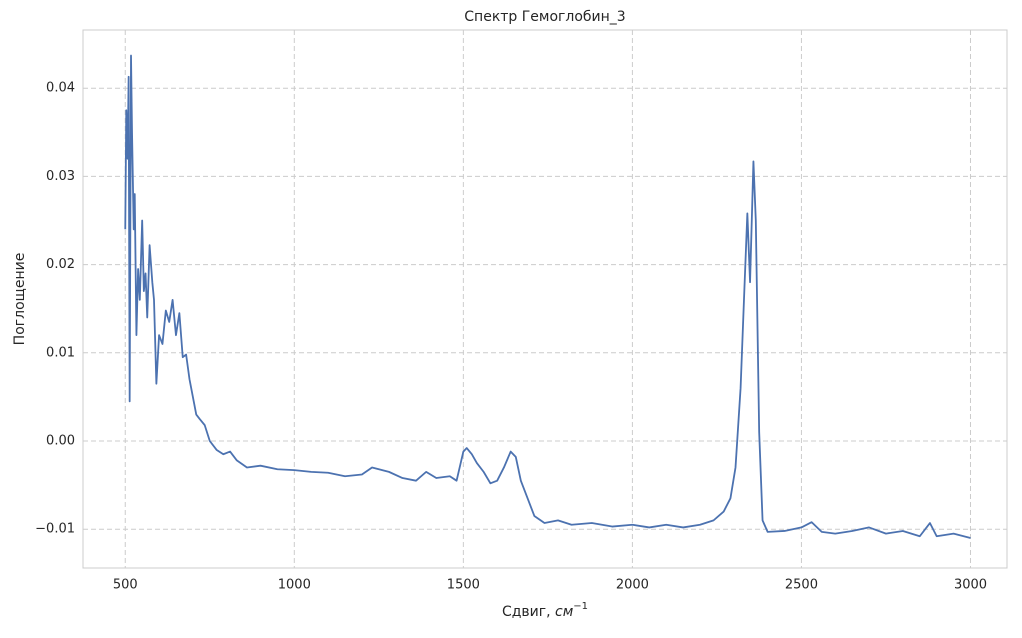  I want to click on y-tick-label: −0.01, so click(55, 529).